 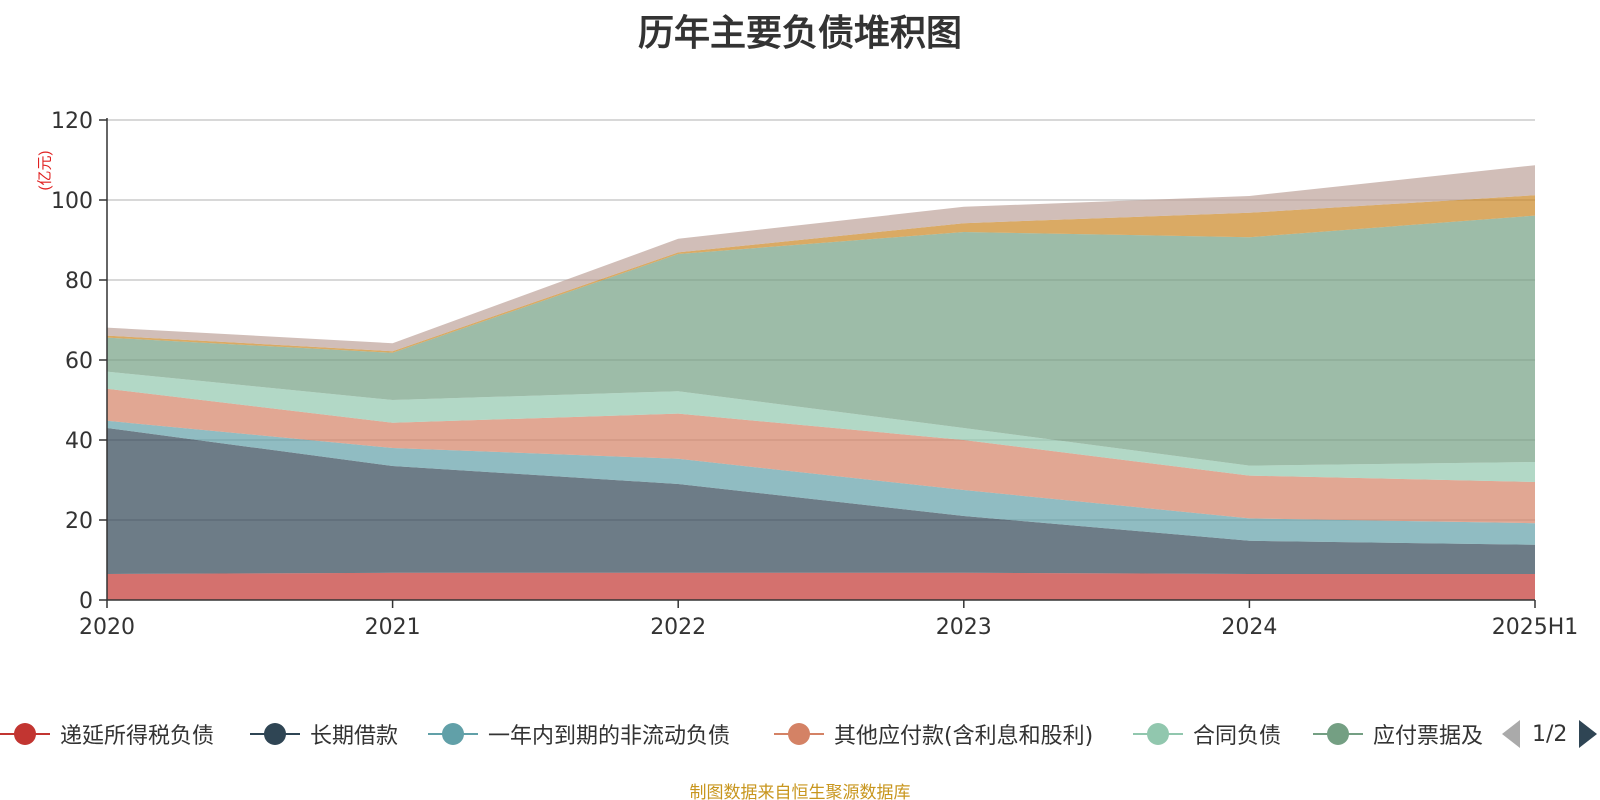 I want to click on legend-item: 合同负债, so click(x=1207, y=734).